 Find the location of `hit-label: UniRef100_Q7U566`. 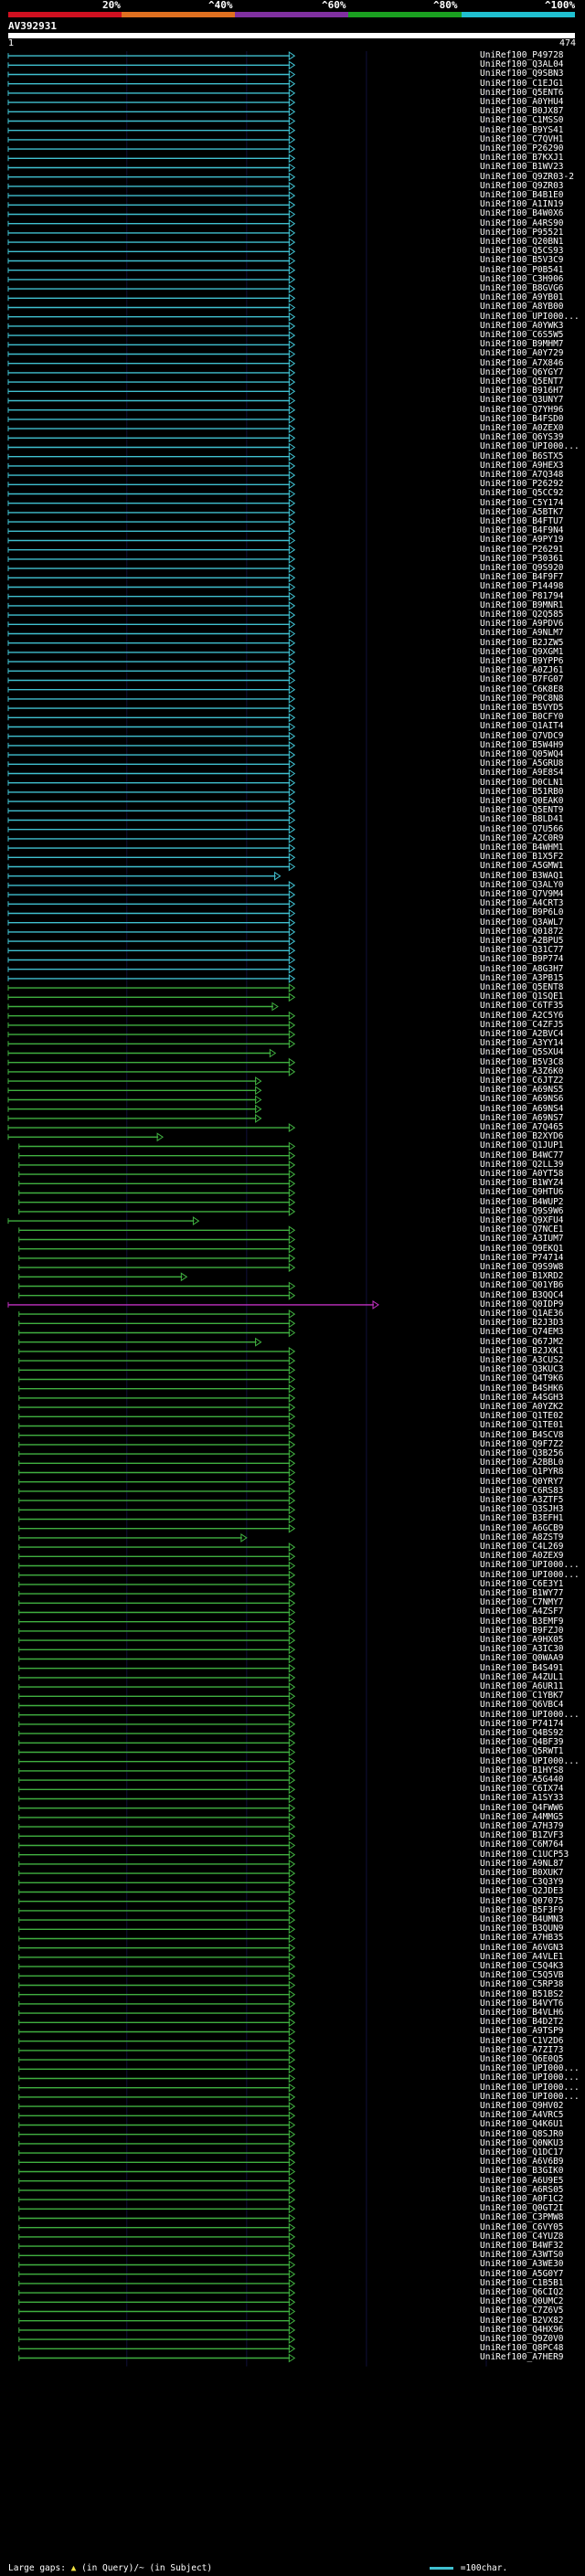

hit-label: UniRef100_Q7U566 is located at coordinates (522, 828).